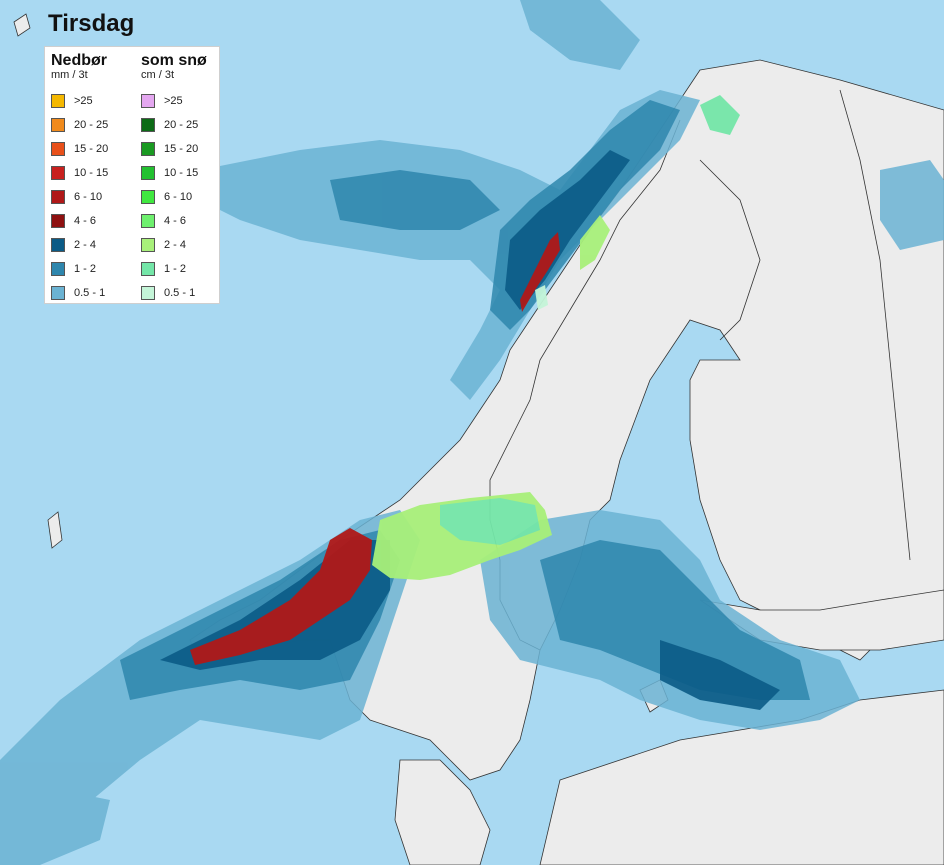 The width and height of the screenshot is (944, 865). What do you see at coordinates (91, 23) in the screenshot?
I see `map-title: Tirsdag` at bounding box center [91, 23].